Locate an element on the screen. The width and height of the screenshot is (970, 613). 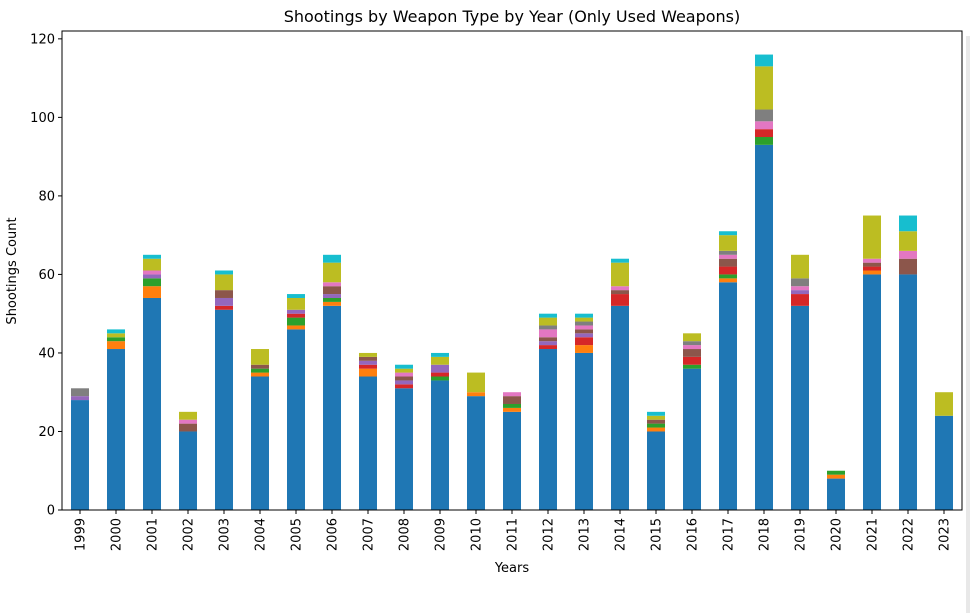
bar-segment-2016-s2 is located at coordinates (692, 366).